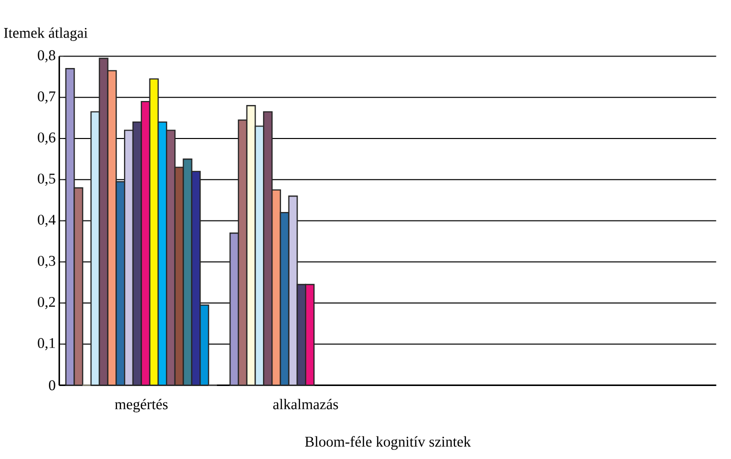 The image size is (731, 459). What do you see at coordinates (52, 385) in the screenshot?
I see `y-tick-label: 0` at bounding box center [52, 385].